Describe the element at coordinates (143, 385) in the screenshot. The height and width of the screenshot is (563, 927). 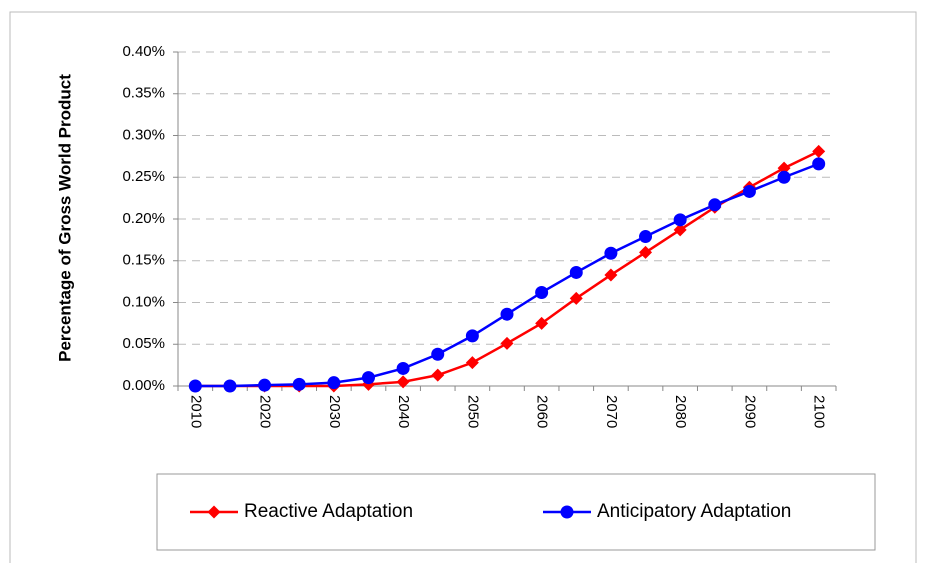
I see `y-tick-label: 0.00%` at that location.